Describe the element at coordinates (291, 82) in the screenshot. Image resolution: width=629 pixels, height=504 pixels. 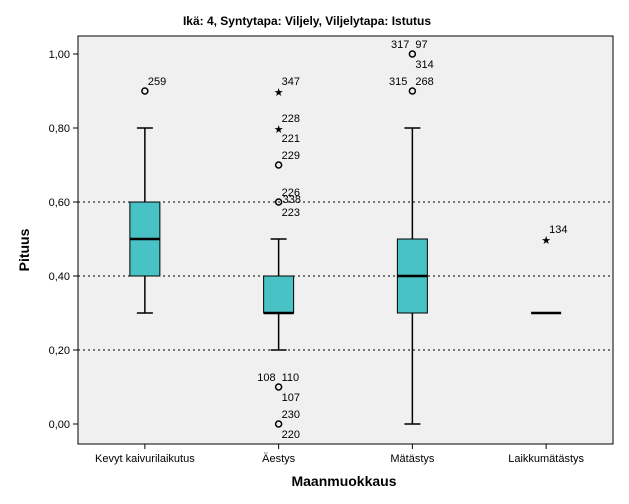
I see `outlier-label: 347` at that location.